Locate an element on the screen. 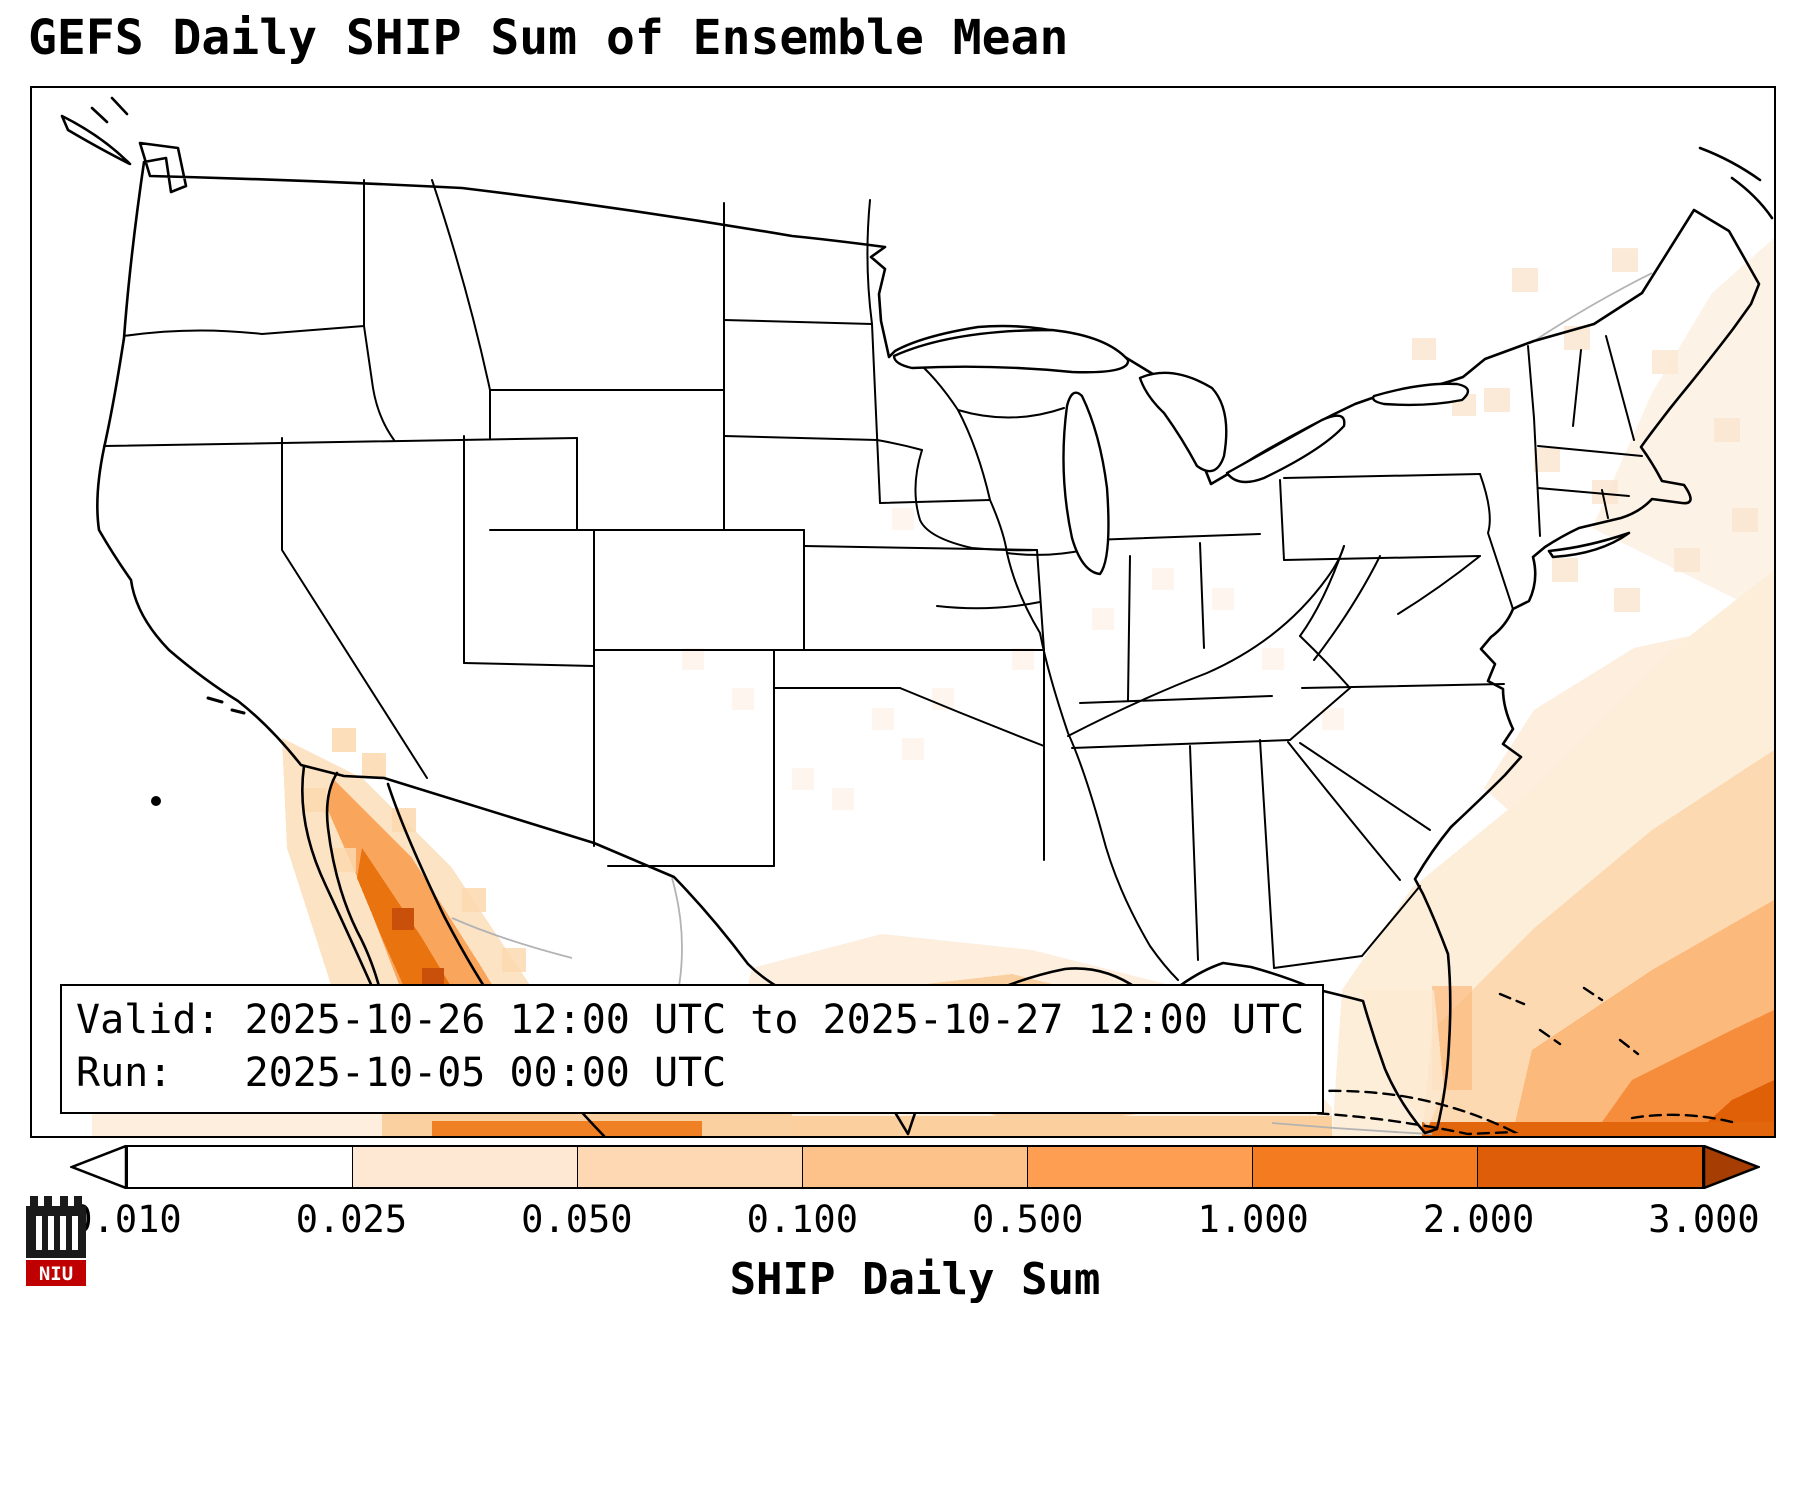  cuba-outline is located at coordinates (1377, 1112).